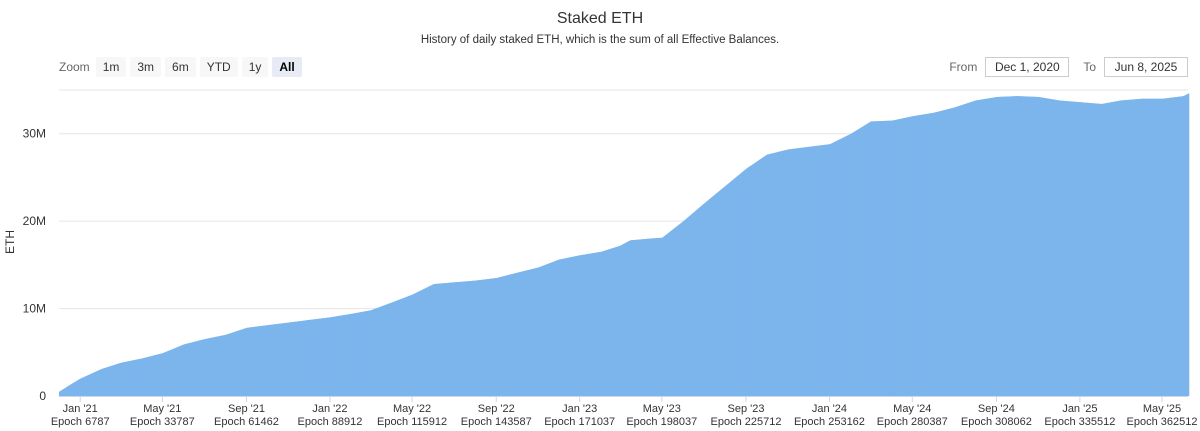 The width and height of the screenshot is (1200, 431). Describe the element at coordinates (180, 67) in the screenshot. I see `zoom-6m-button: 6m` at that location.